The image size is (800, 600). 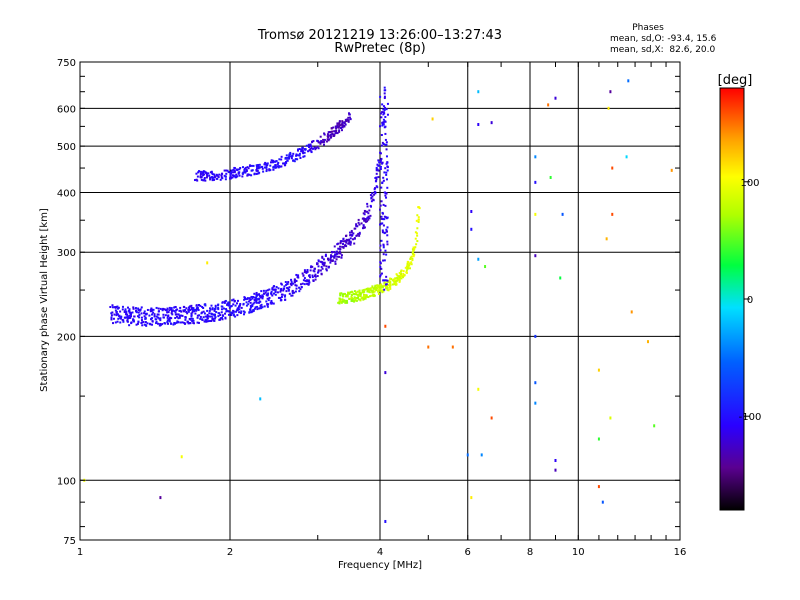 I want to click on colorbar-tick-label: 100, so click(x=749, y=183).